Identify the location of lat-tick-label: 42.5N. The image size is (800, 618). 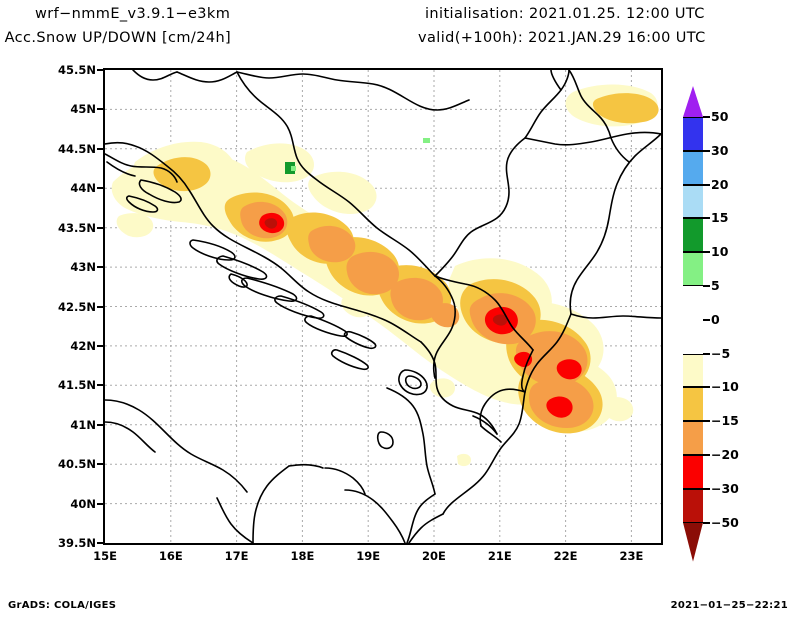
(77, 306).